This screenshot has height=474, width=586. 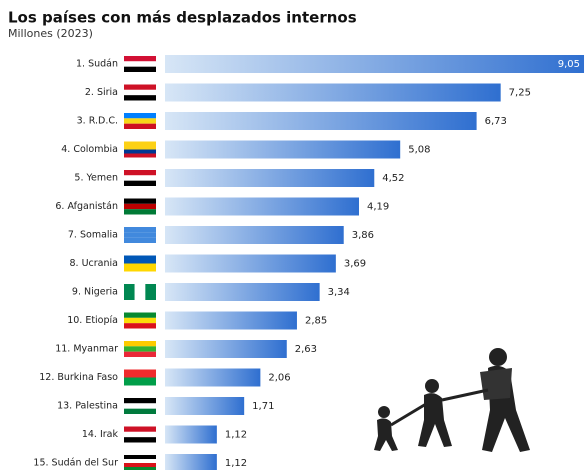 What do you see at coordinates (569, 64) in the screenshot?
I see `value-label: 9,05` at bounding box center [569, 64].